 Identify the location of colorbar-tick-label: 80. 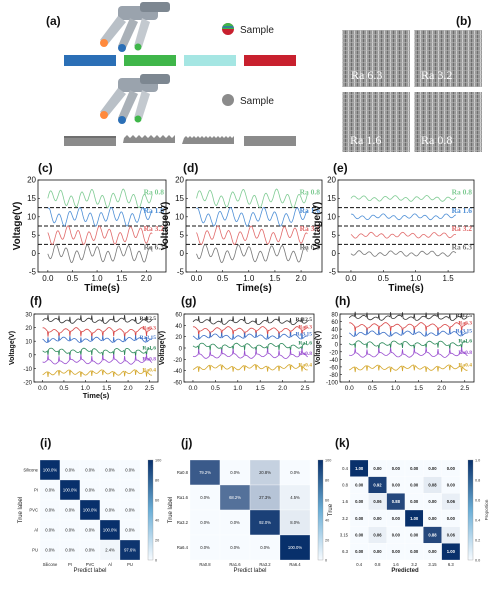
(157, 481).